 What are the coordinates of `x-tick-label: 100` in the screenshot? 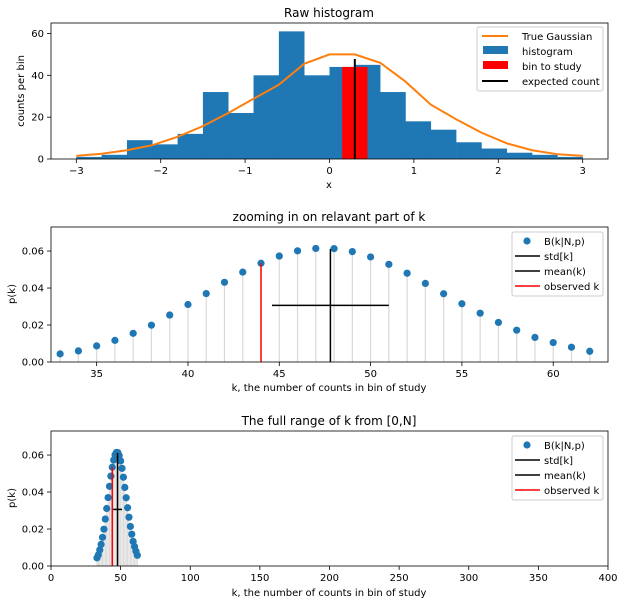 It's located at (190, 578).